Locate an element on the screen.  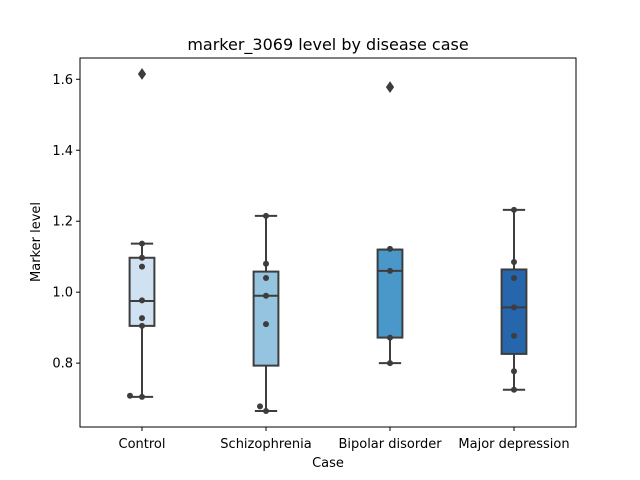
y-axis-label: Marker level is located at coordinates (36, 242).